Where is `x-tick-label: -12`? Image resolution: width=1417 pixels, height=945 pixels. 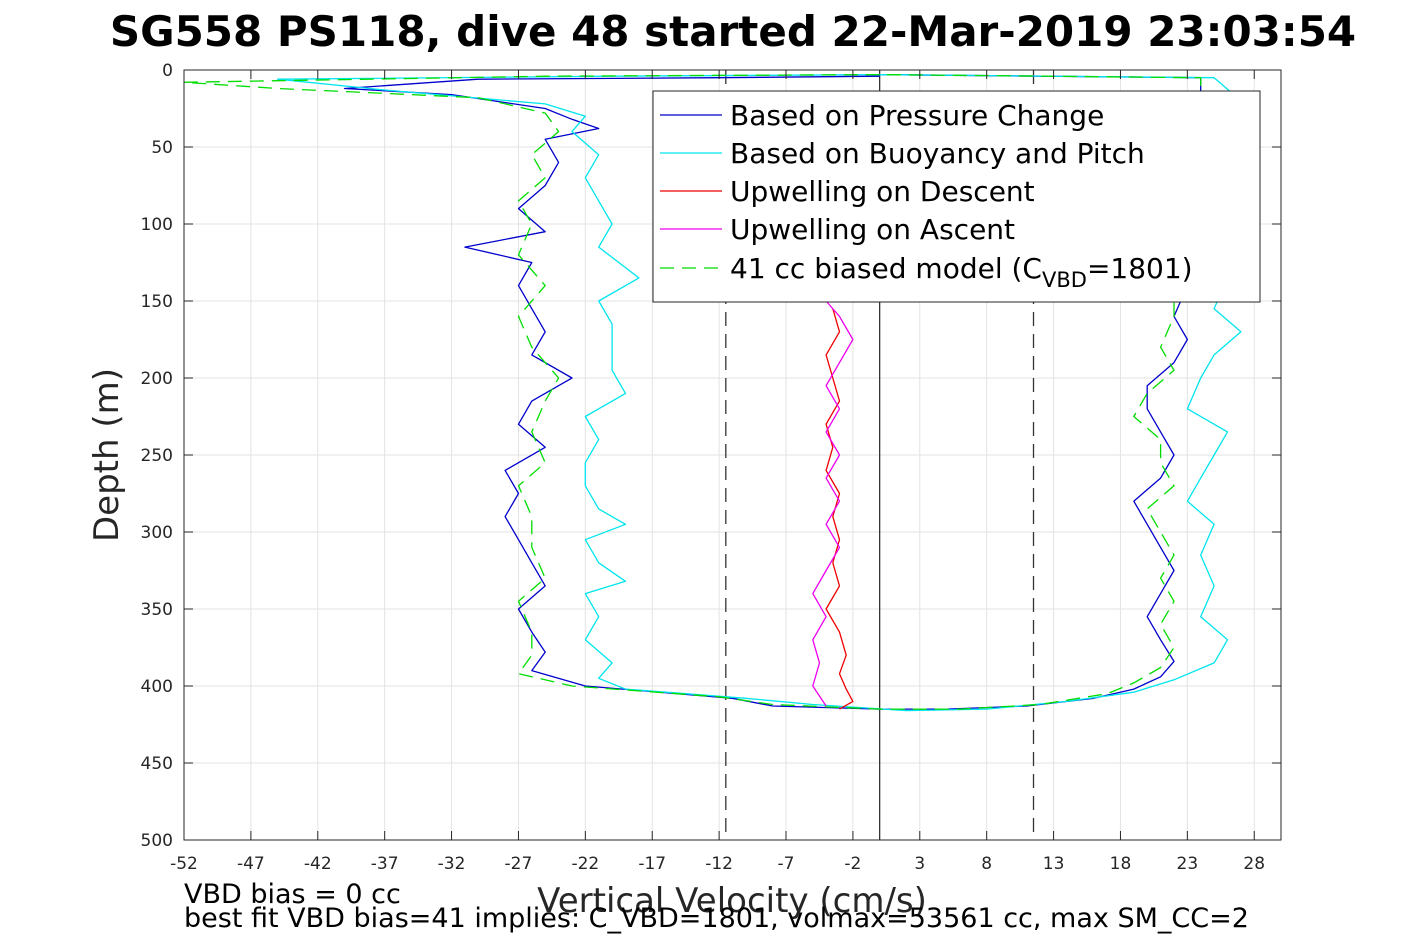
x-tick-label: -12 is located at coordinates (719, 864).